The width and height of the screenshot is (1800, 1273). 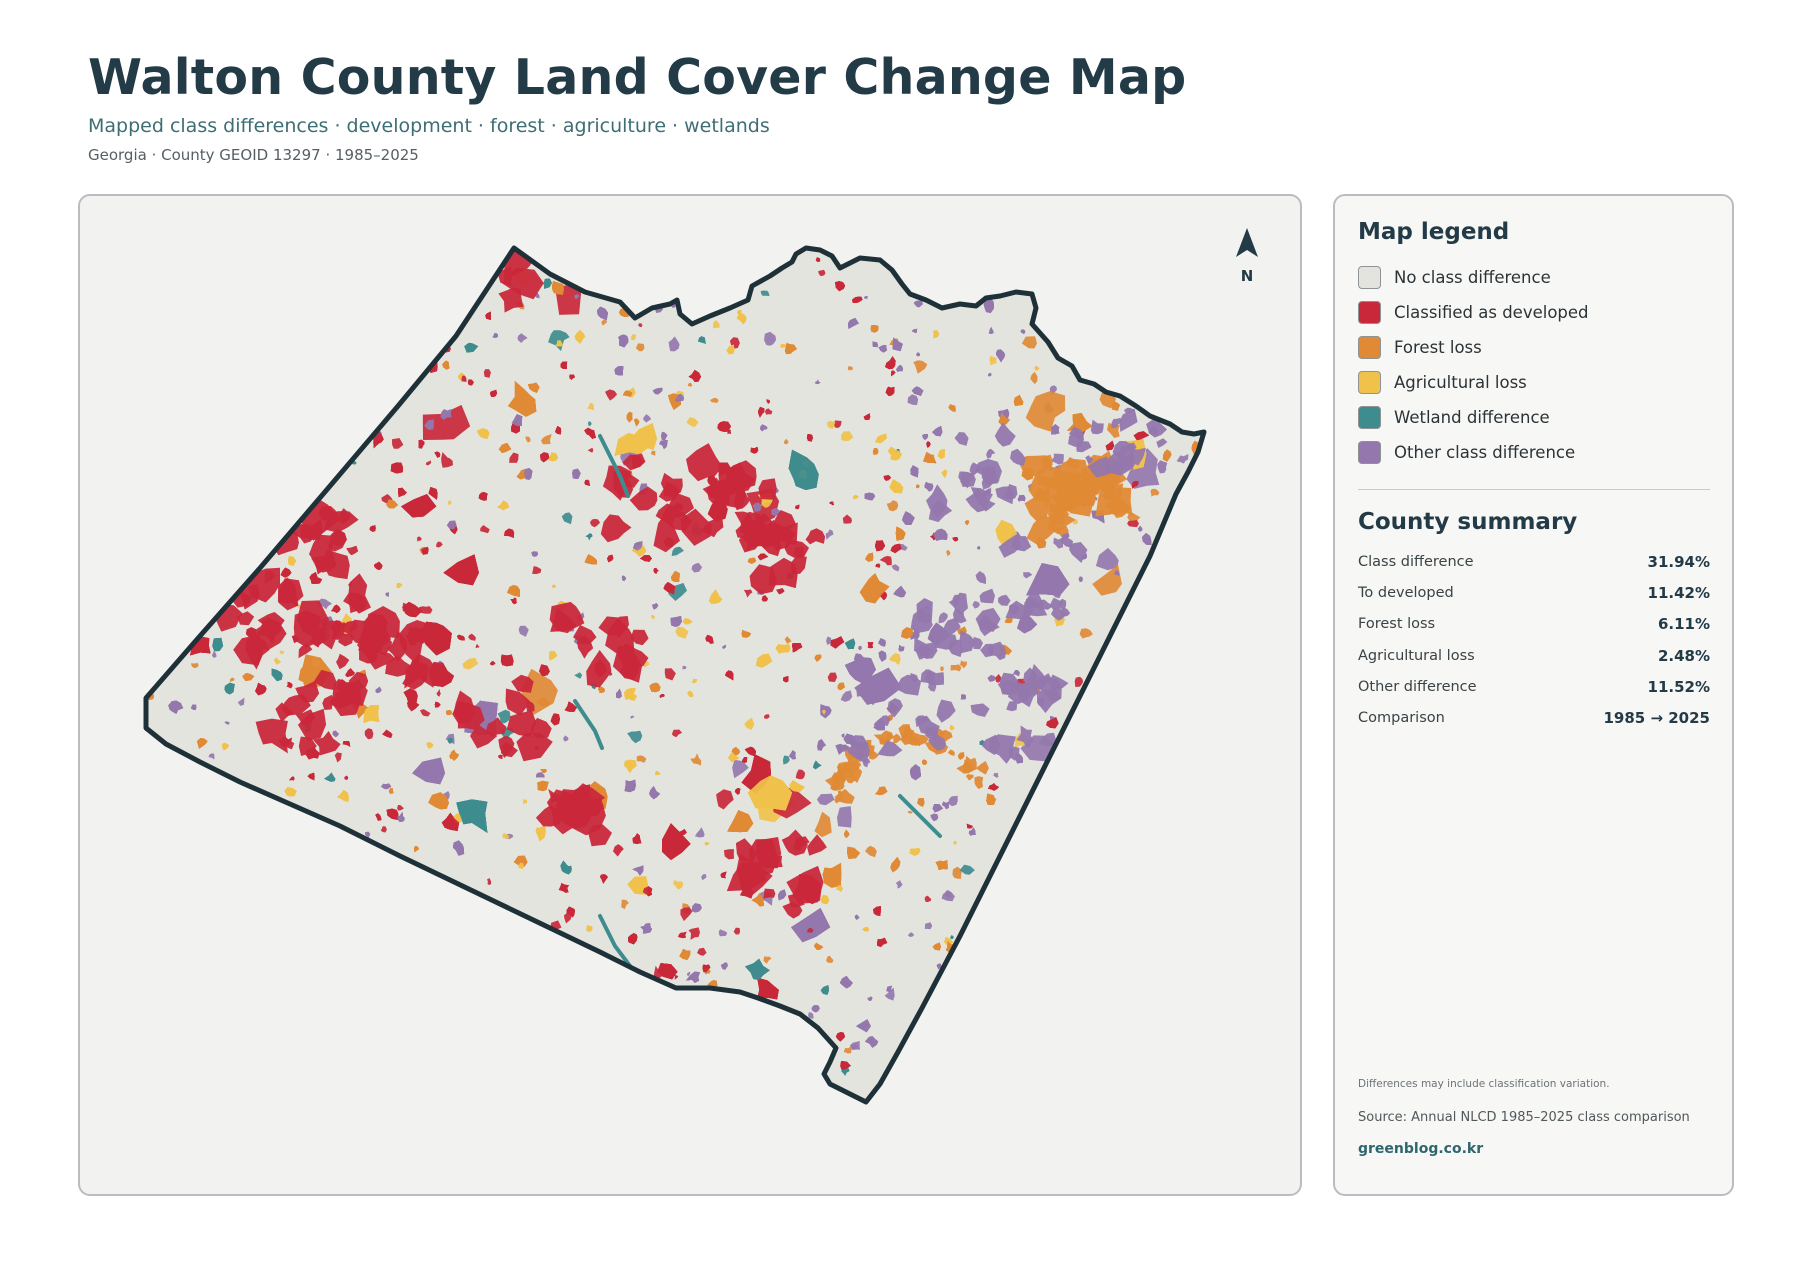 I want to click on legend-swatch, so click(x=1369, y=452).